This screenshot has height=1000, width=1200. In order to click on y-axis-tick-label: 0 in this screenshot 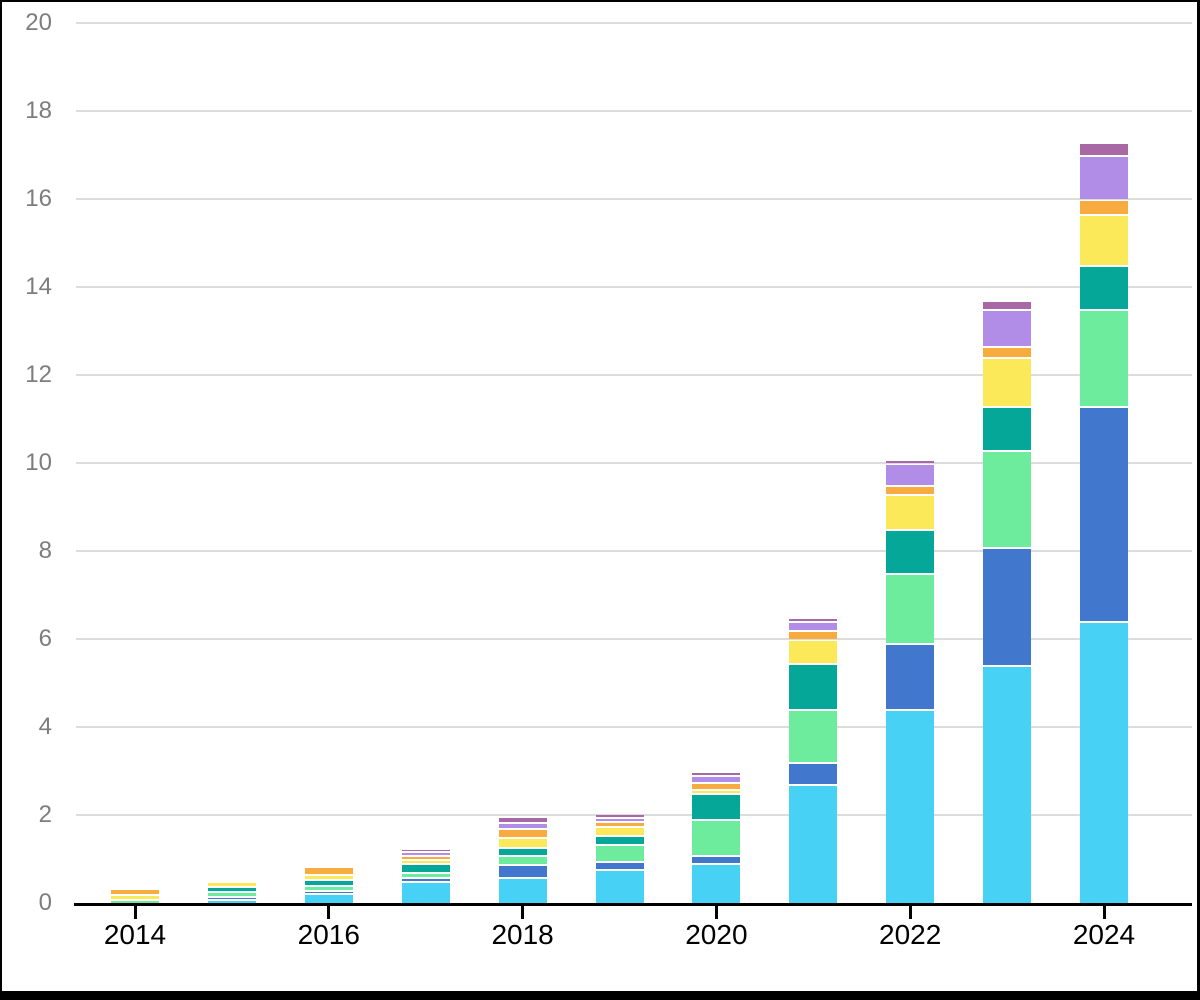, I will do `click(45, 902)`.